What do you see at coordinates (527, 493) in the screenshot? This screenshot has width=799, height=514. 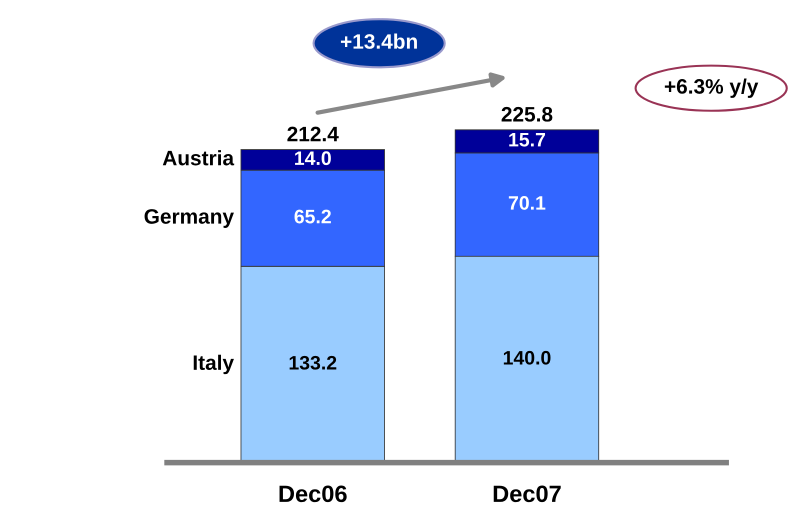 I see `x-tick-label: Dec07` at bounding box center [527, 493].